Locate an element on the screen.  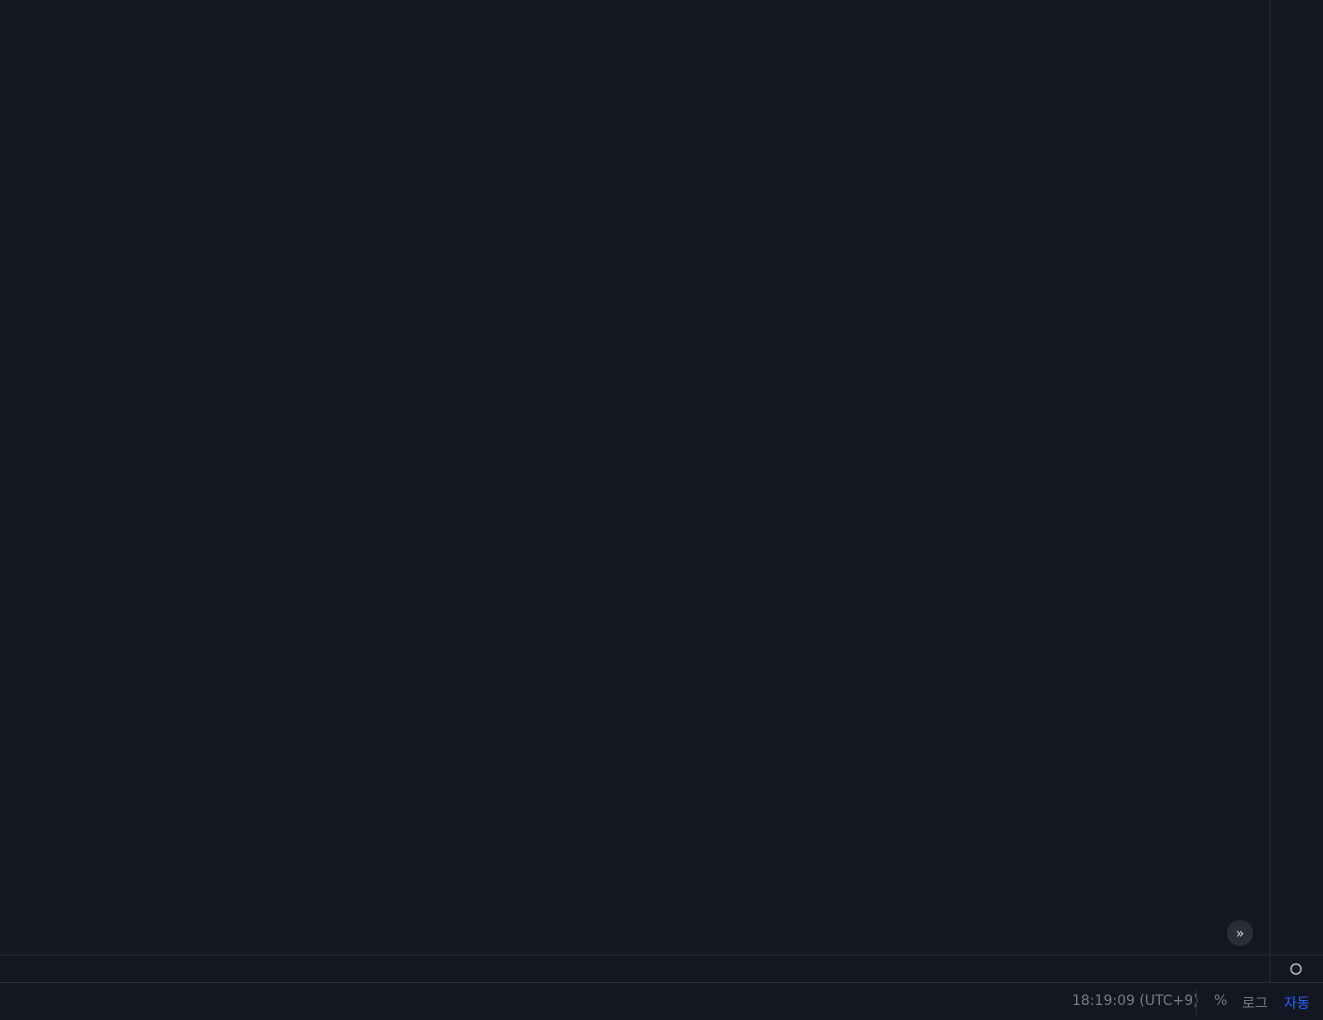
status-bar: 18:19:09 (UTC+9) % 로그 자동 is located at coordinates (661, 1001).